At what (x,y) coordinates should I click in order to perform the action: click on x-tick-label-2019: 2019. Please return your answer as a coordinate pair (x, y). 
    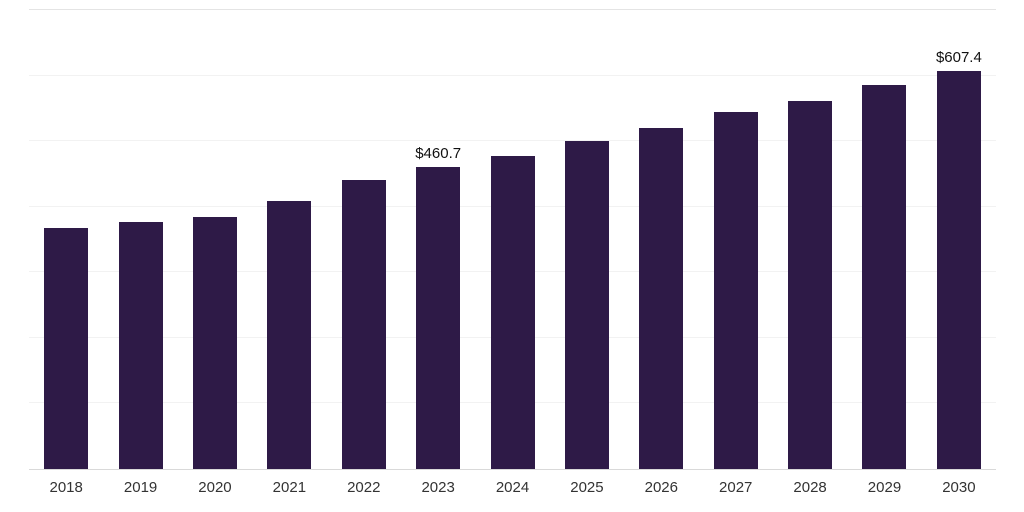
    Looking at the image, I should click on (140, 487).